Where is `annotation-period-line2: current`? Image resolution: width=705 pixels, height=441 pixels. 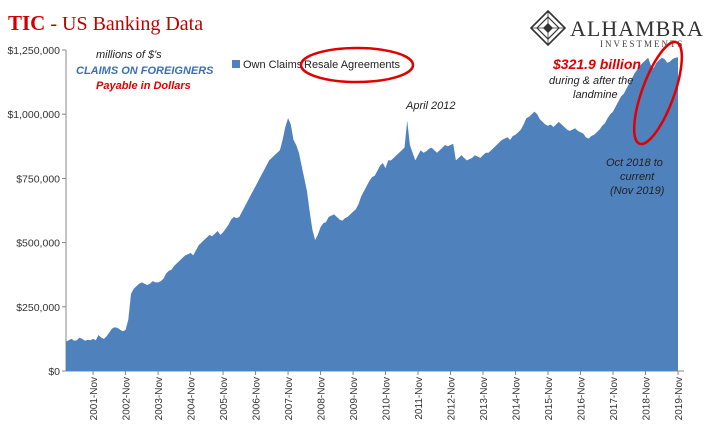
annotation-period-line2: current is located at coordinates (637, 177).